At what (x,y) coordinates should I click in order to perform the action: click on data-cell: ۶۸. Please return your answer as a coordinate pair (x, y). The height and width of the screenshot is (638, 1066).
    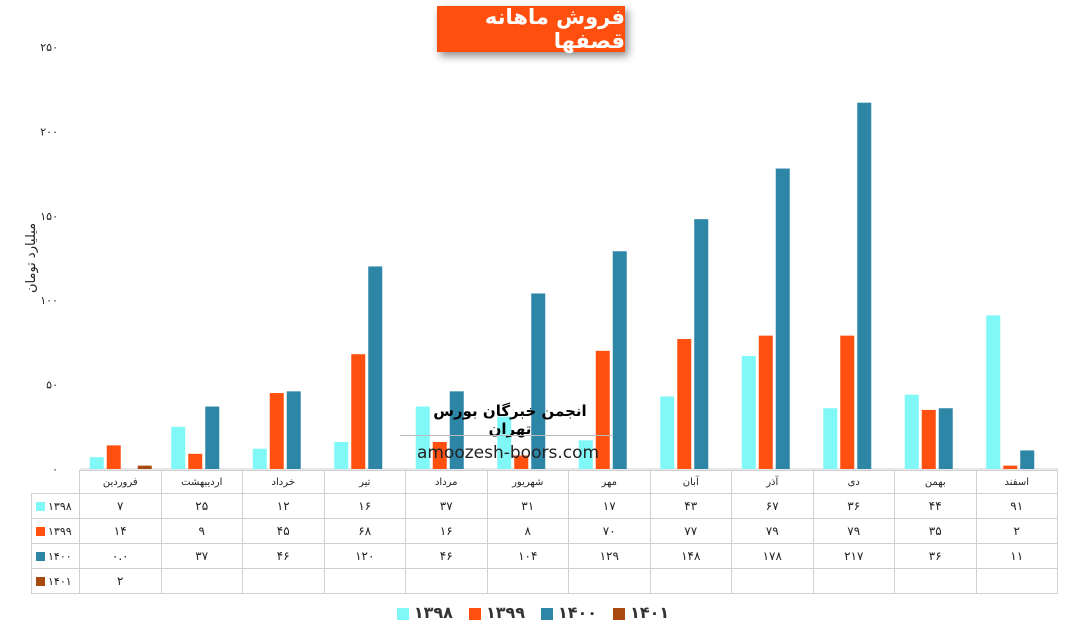
    Looking at the image, I should click on (364, 531).